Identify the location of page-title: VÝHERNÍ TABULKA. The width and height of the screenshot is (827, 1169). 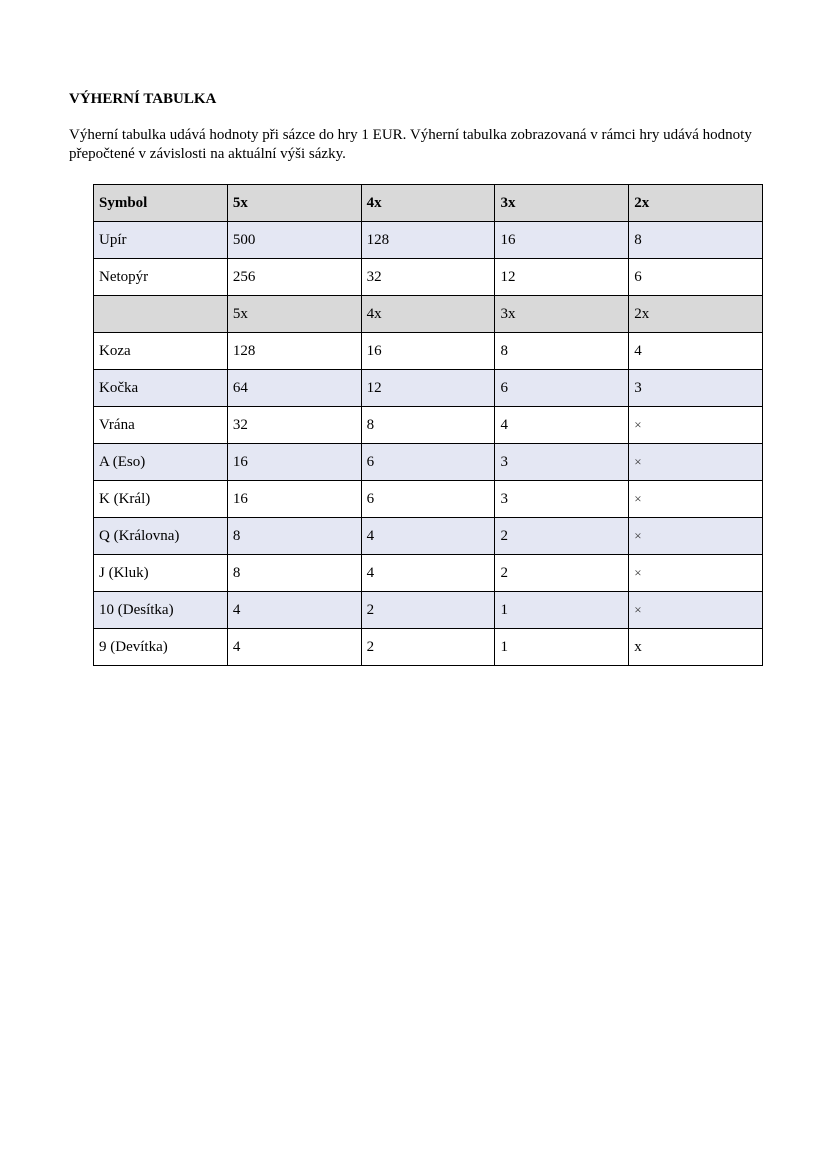
(143, 99).